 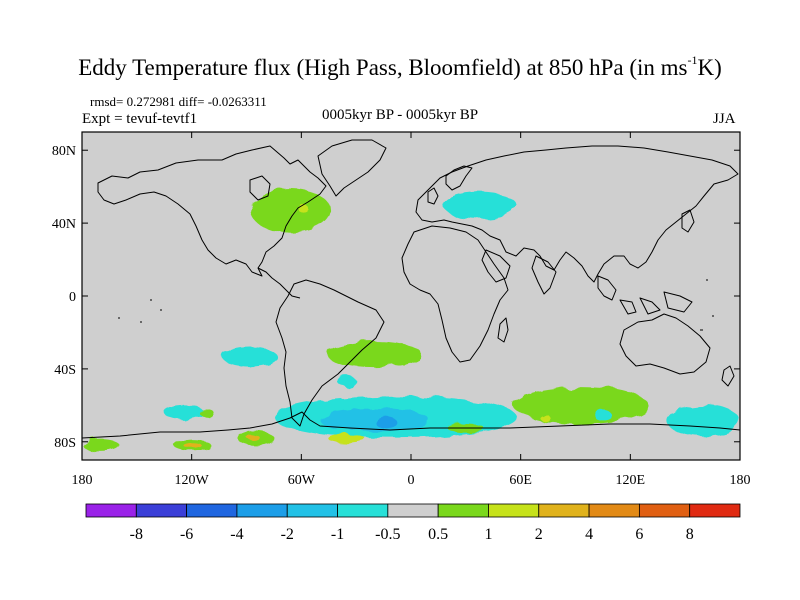 What do you see at coordinates (455, 294) in the screenshot?
I see `coastline-africa` at bounding box center [455, 294].